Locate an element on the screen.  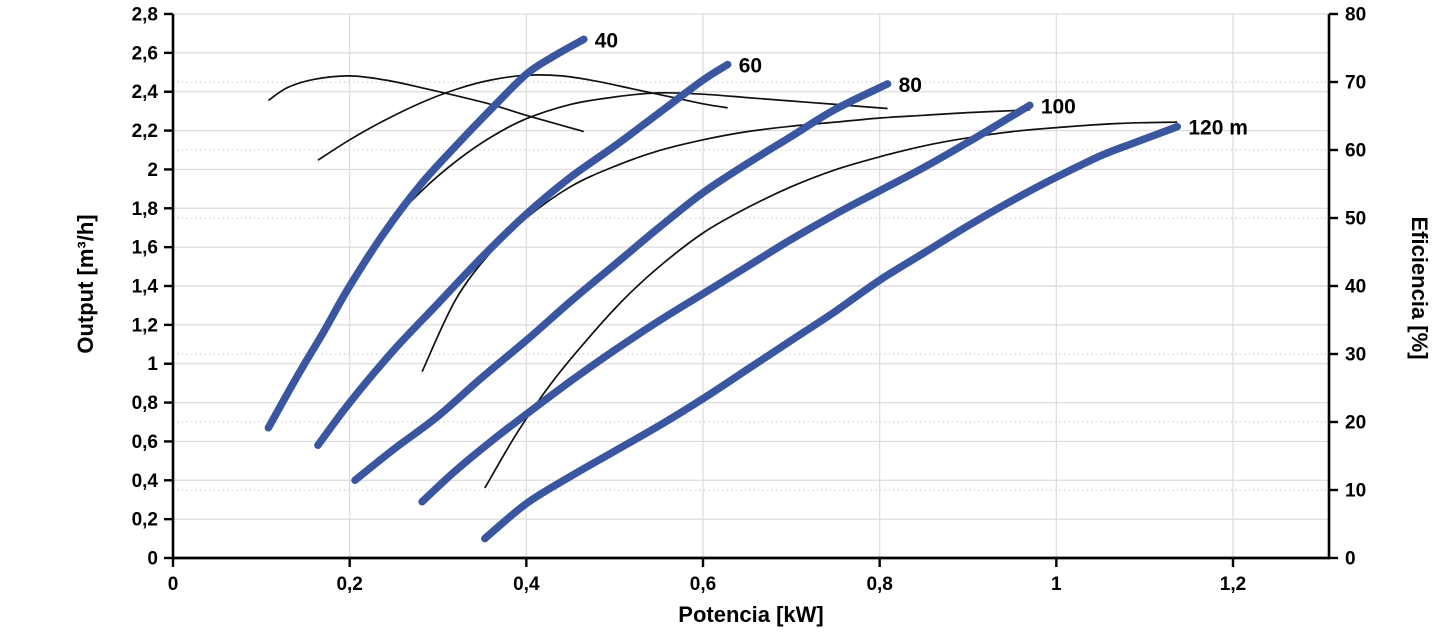
x-tick-label: 1 is located at coordinates (1056, 584).